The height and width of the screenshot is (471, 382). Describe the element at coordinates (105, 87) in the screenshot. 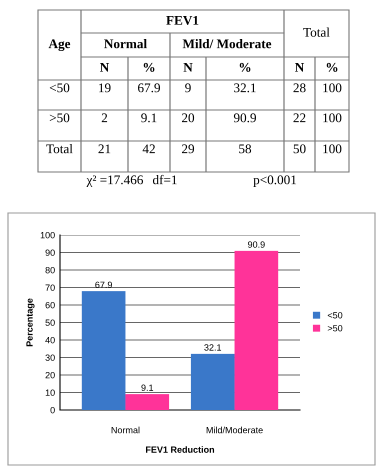

I see `text: 19` at that location.